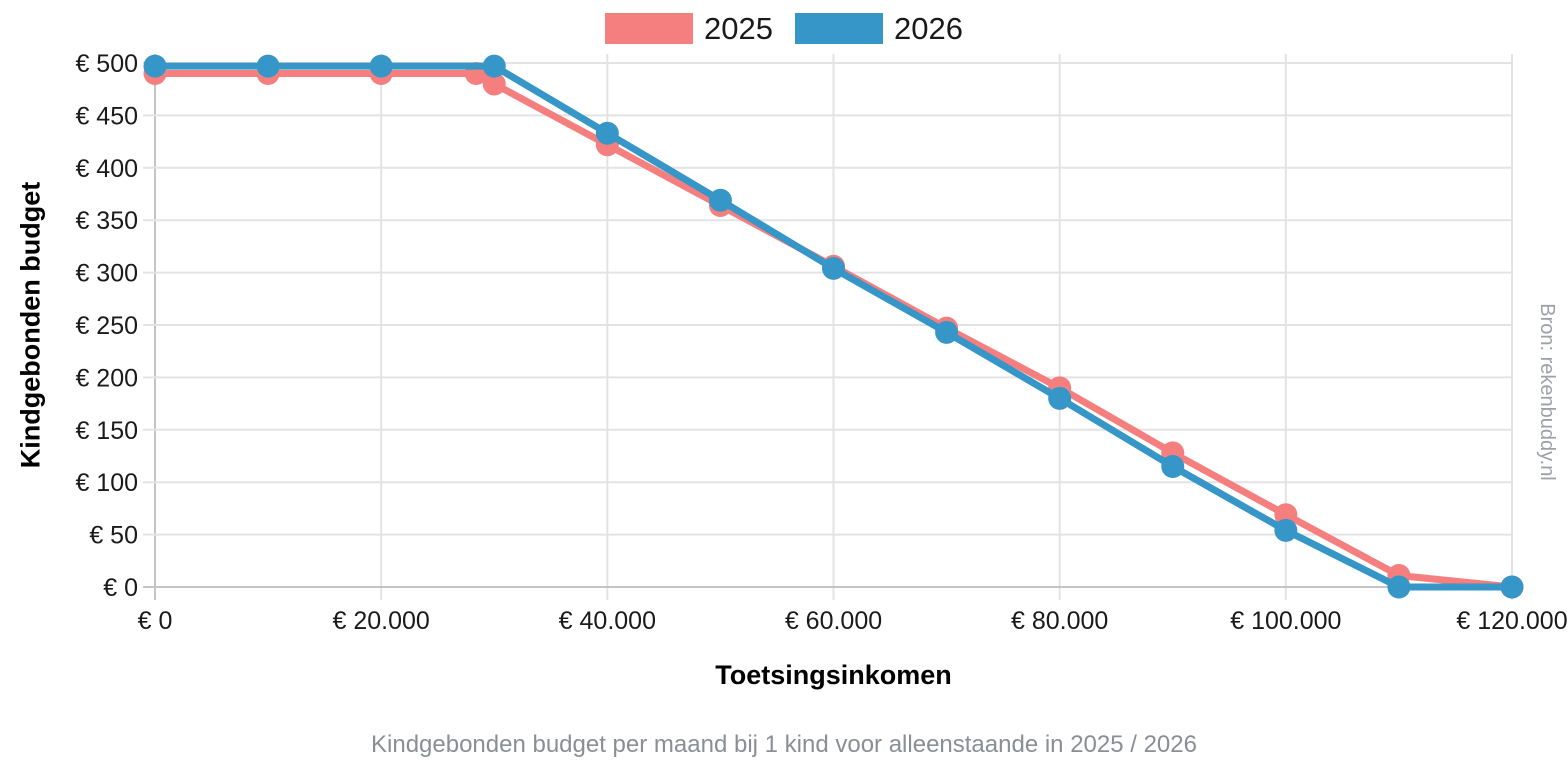 This screenshot has width=1568, height=784. What do you see at coordinates (106, 378) in the screenshot?
I see `y-tick-label: € 200` at bounding box center [106, 378].